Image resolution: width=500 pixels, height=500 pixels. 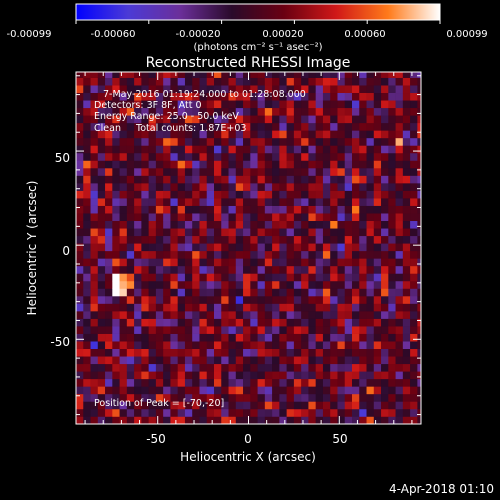 I want to click on x-axis-label: Heliocentric X (arcsec), so click(x=248, y=457).